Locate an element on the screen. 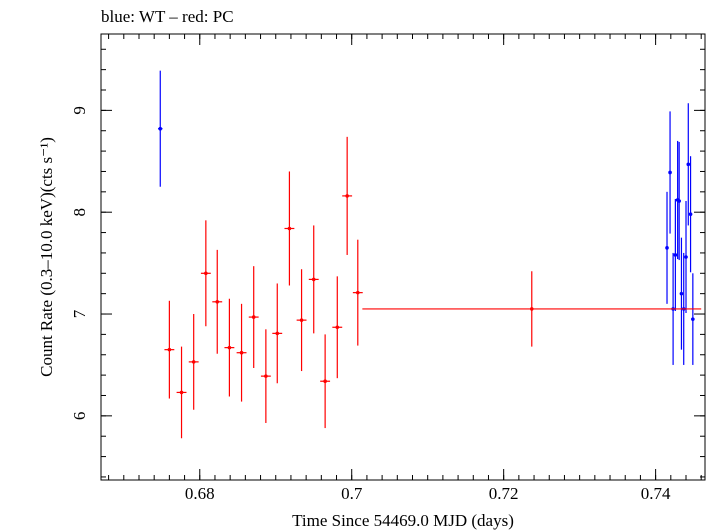 The width and height of the screenshot is (709, 532). x-tick-label: 0.7 is located at coordinates (352, 493).